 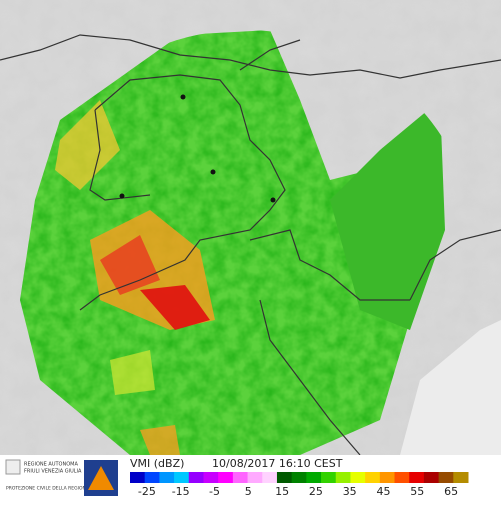 What do you see at coordinates (450, 387) in the screenshot?
I see `sea` at bounding box center [450, 387].